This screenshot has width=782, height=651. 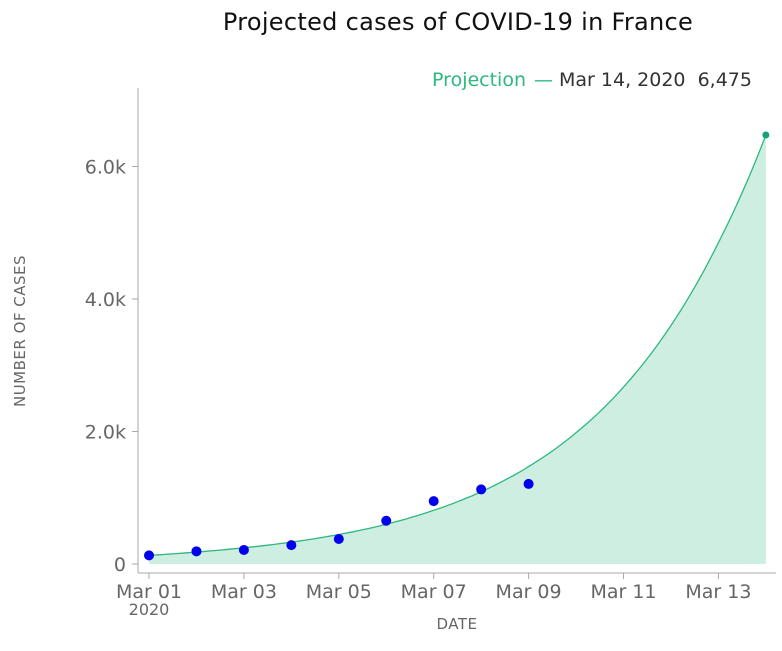 I want to click on legend-date: Mar 14, 2020, so click(x=622, y=80).